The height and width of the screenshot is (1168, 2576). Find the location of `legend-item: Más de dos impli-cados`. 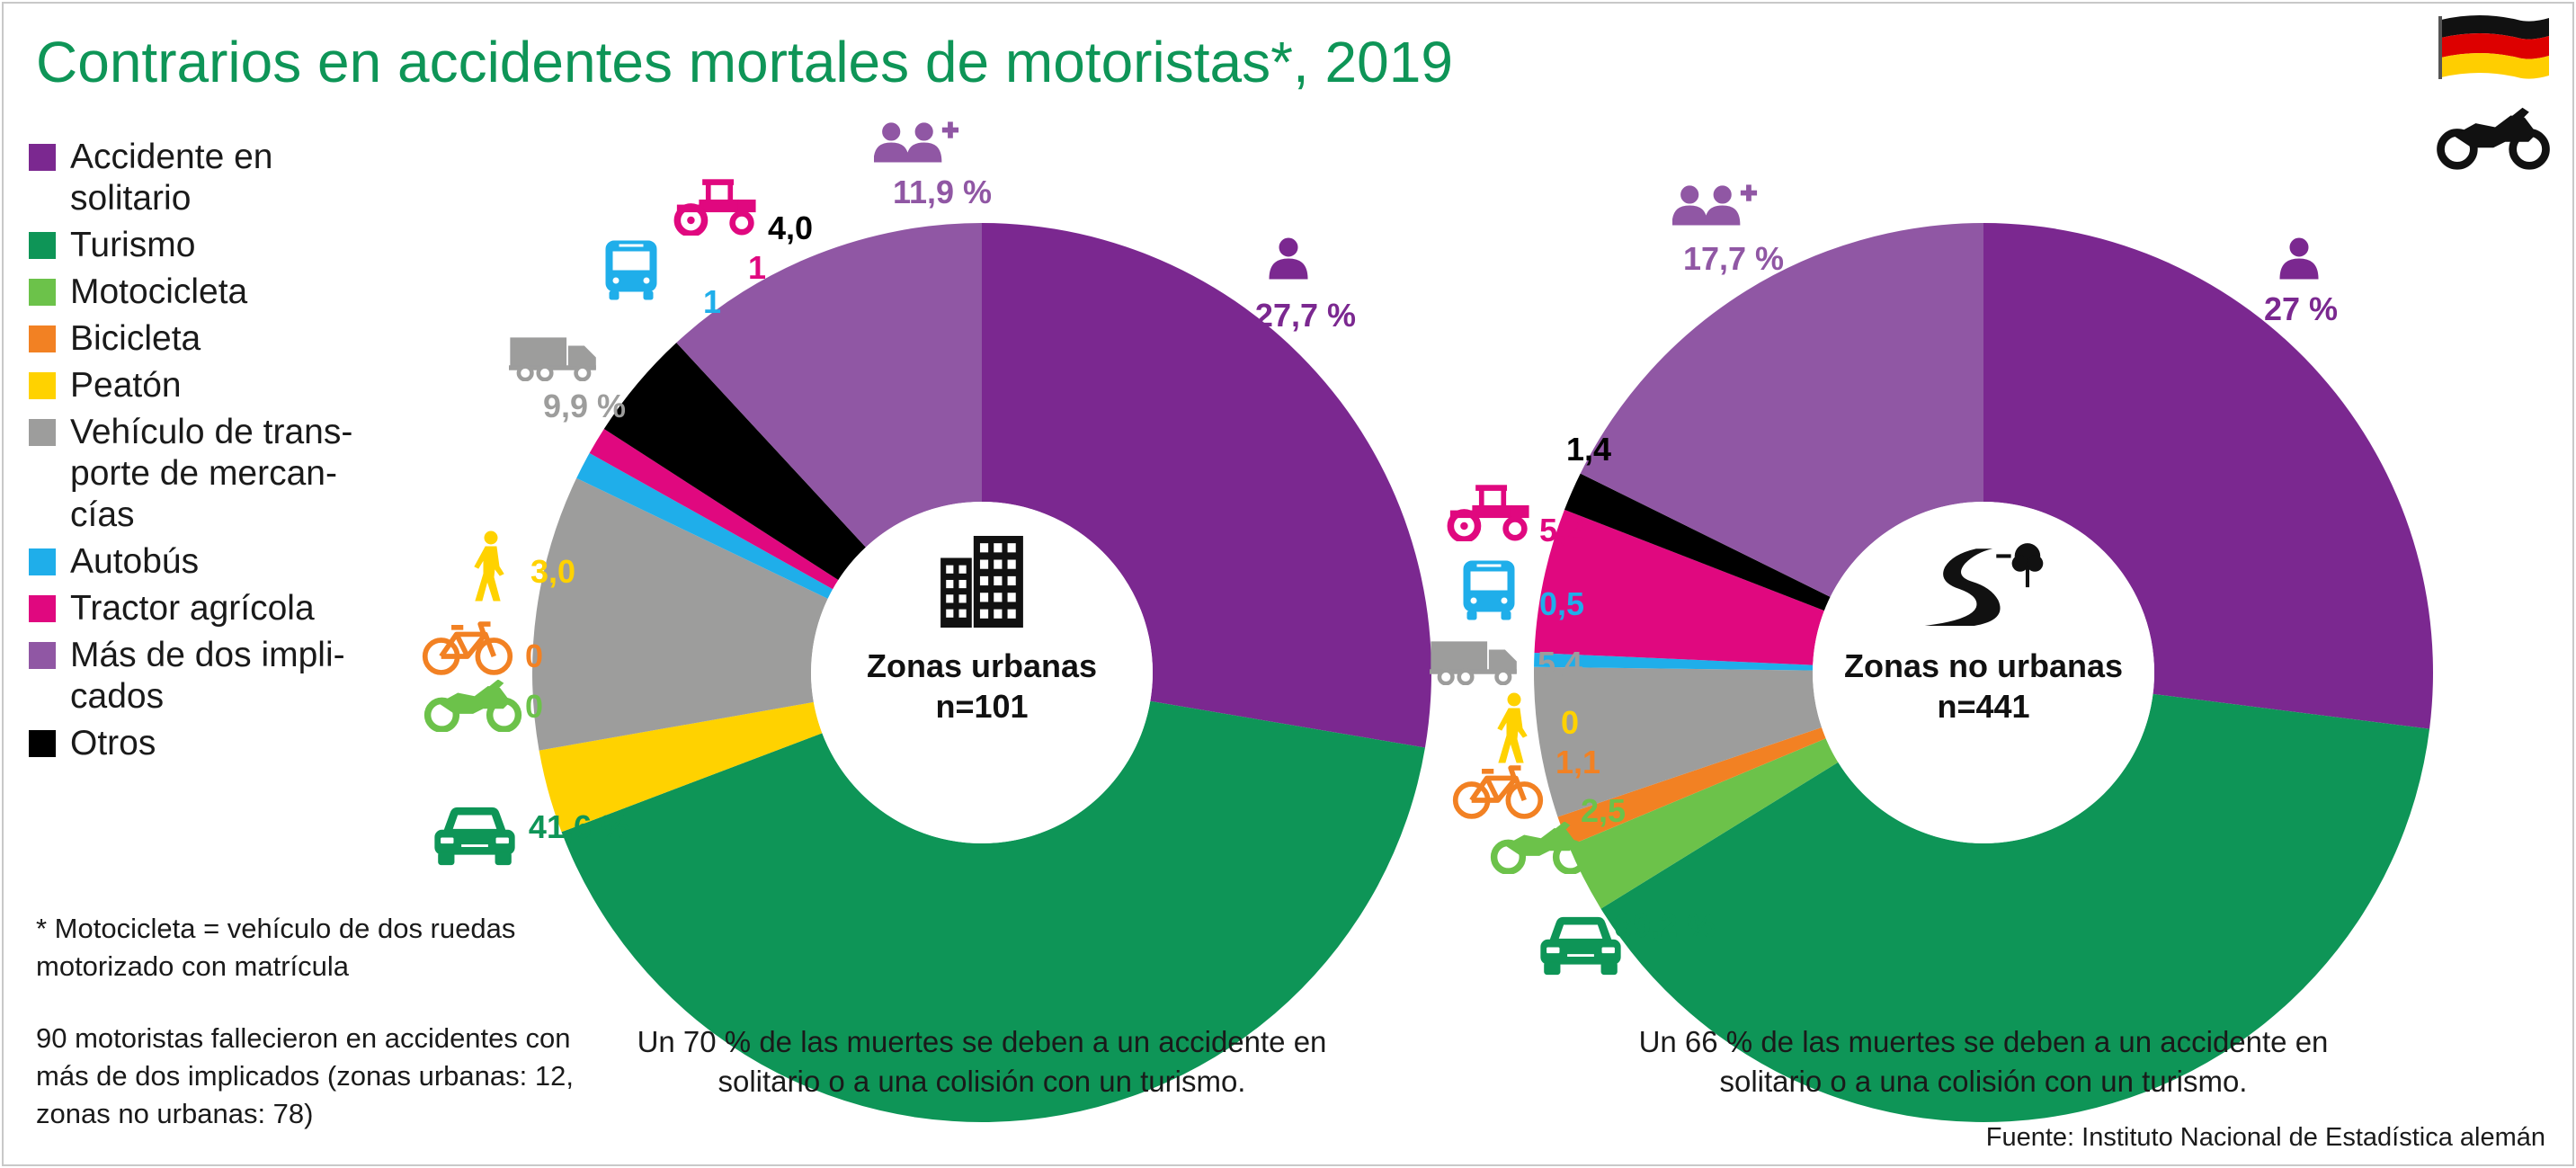

legend-item: Más de dos impli-cados is located at coordinates (227, 676).